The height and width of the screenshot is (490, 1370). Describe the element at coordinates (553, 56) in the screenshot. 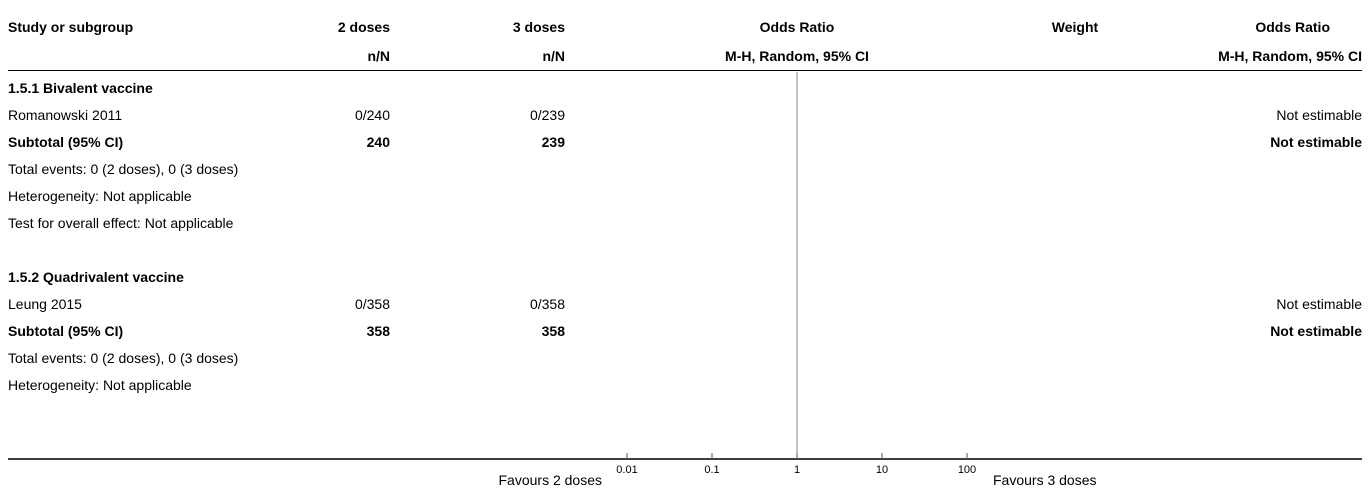

I see `header-group2-sub: n/N` at that location.